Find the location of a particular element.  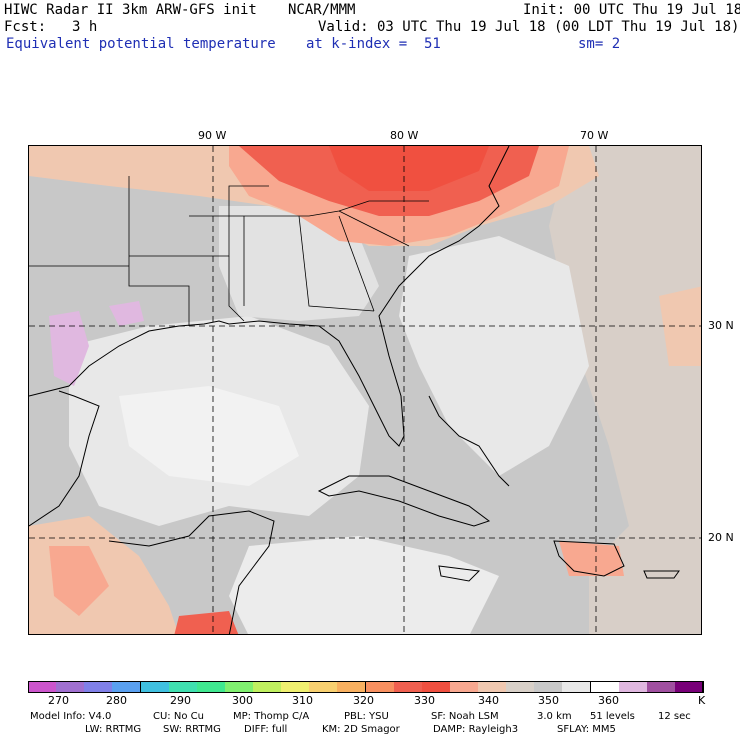

lon-label-80w: 80 W is located at coordinates (404, 135).